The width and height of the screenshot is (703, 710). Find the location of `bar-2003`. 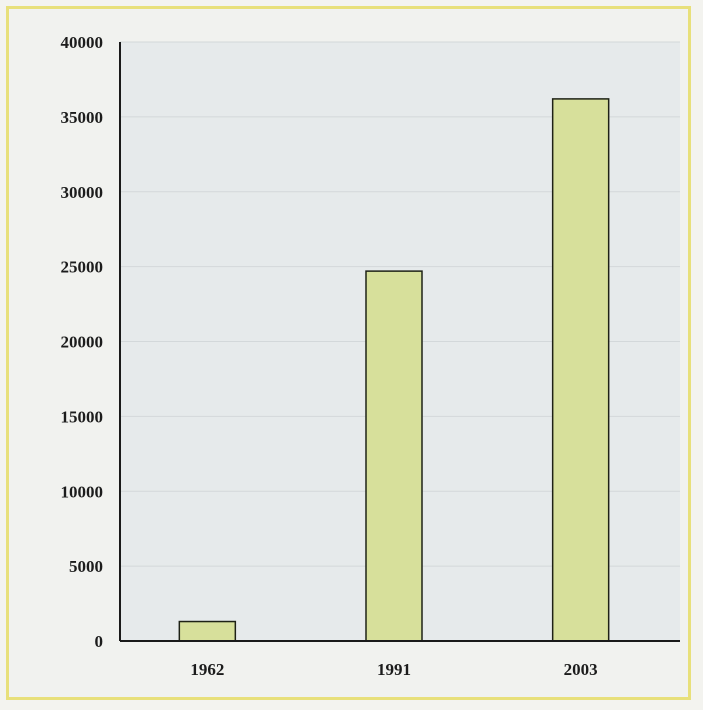

bar-2003 is located at coordinates (580, 370).